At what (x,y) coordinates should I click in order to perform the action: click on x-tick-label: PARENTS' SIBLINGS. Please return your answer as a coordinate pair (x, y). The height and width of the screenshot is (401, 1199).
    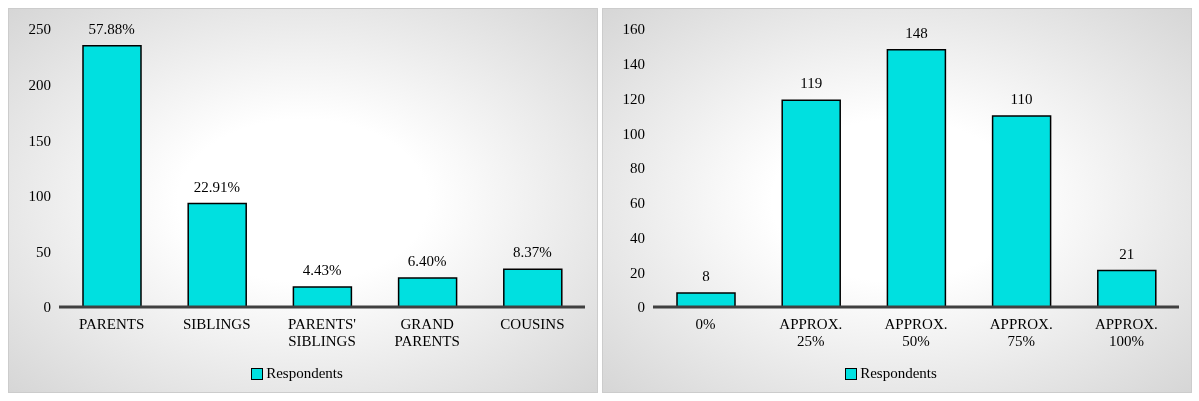
    Looking at the image, I should click on (322, 332).